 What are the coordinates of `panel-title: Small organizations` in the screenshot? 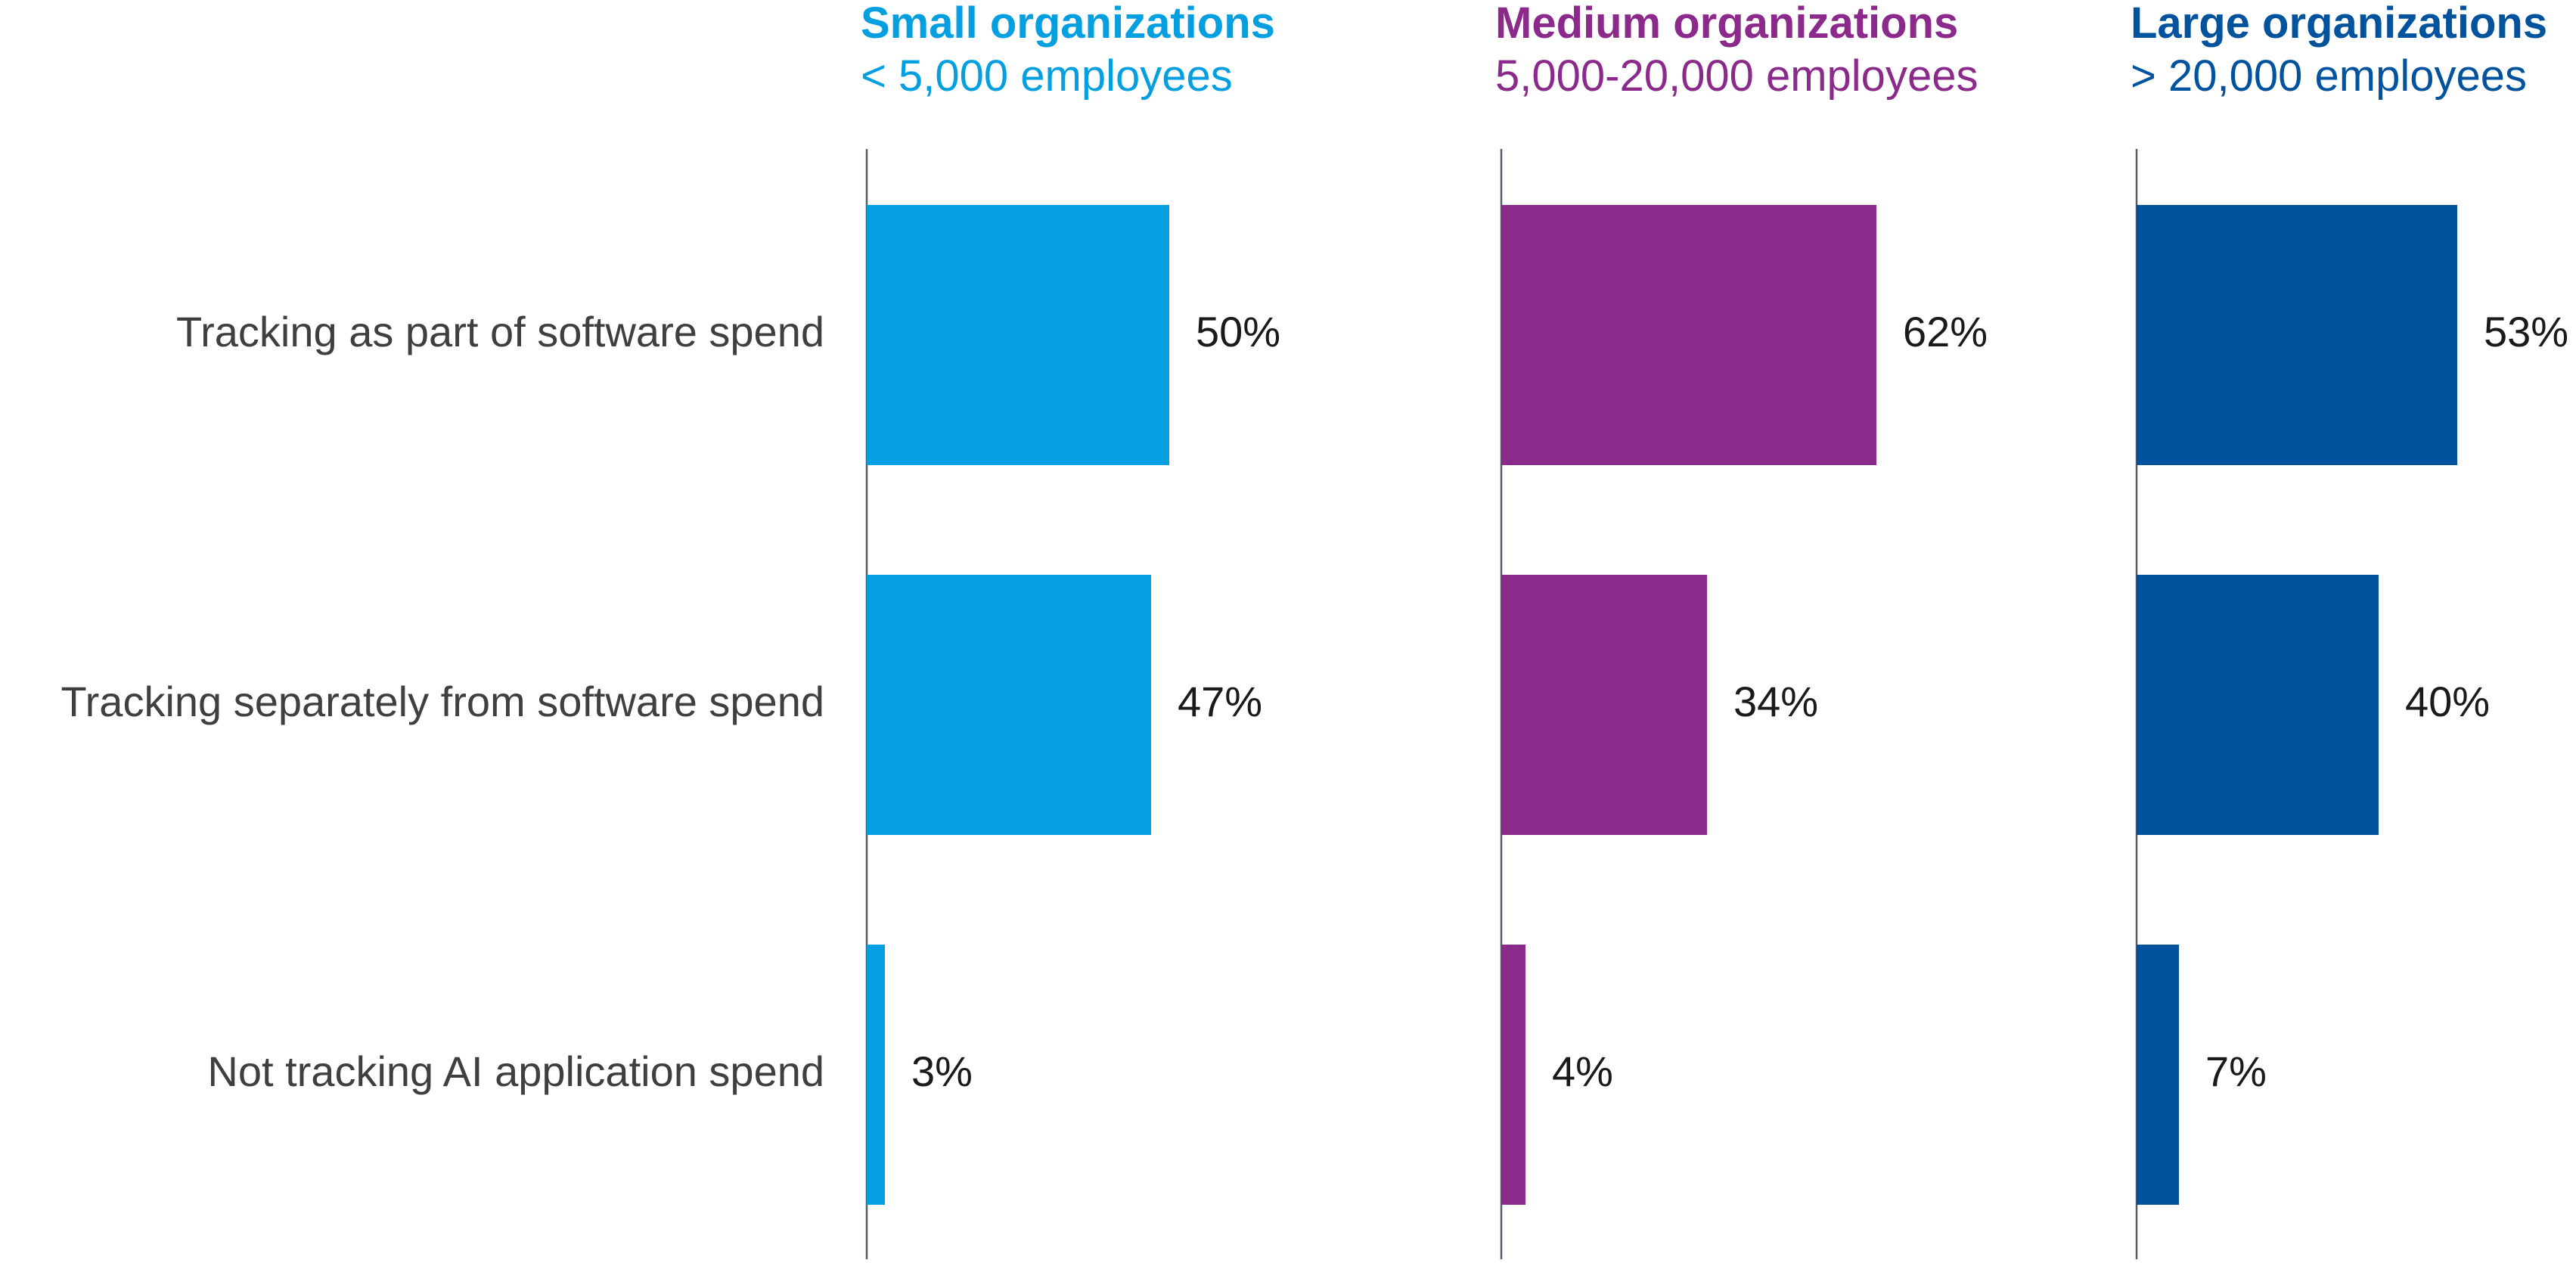 It's located at (1068, 24).